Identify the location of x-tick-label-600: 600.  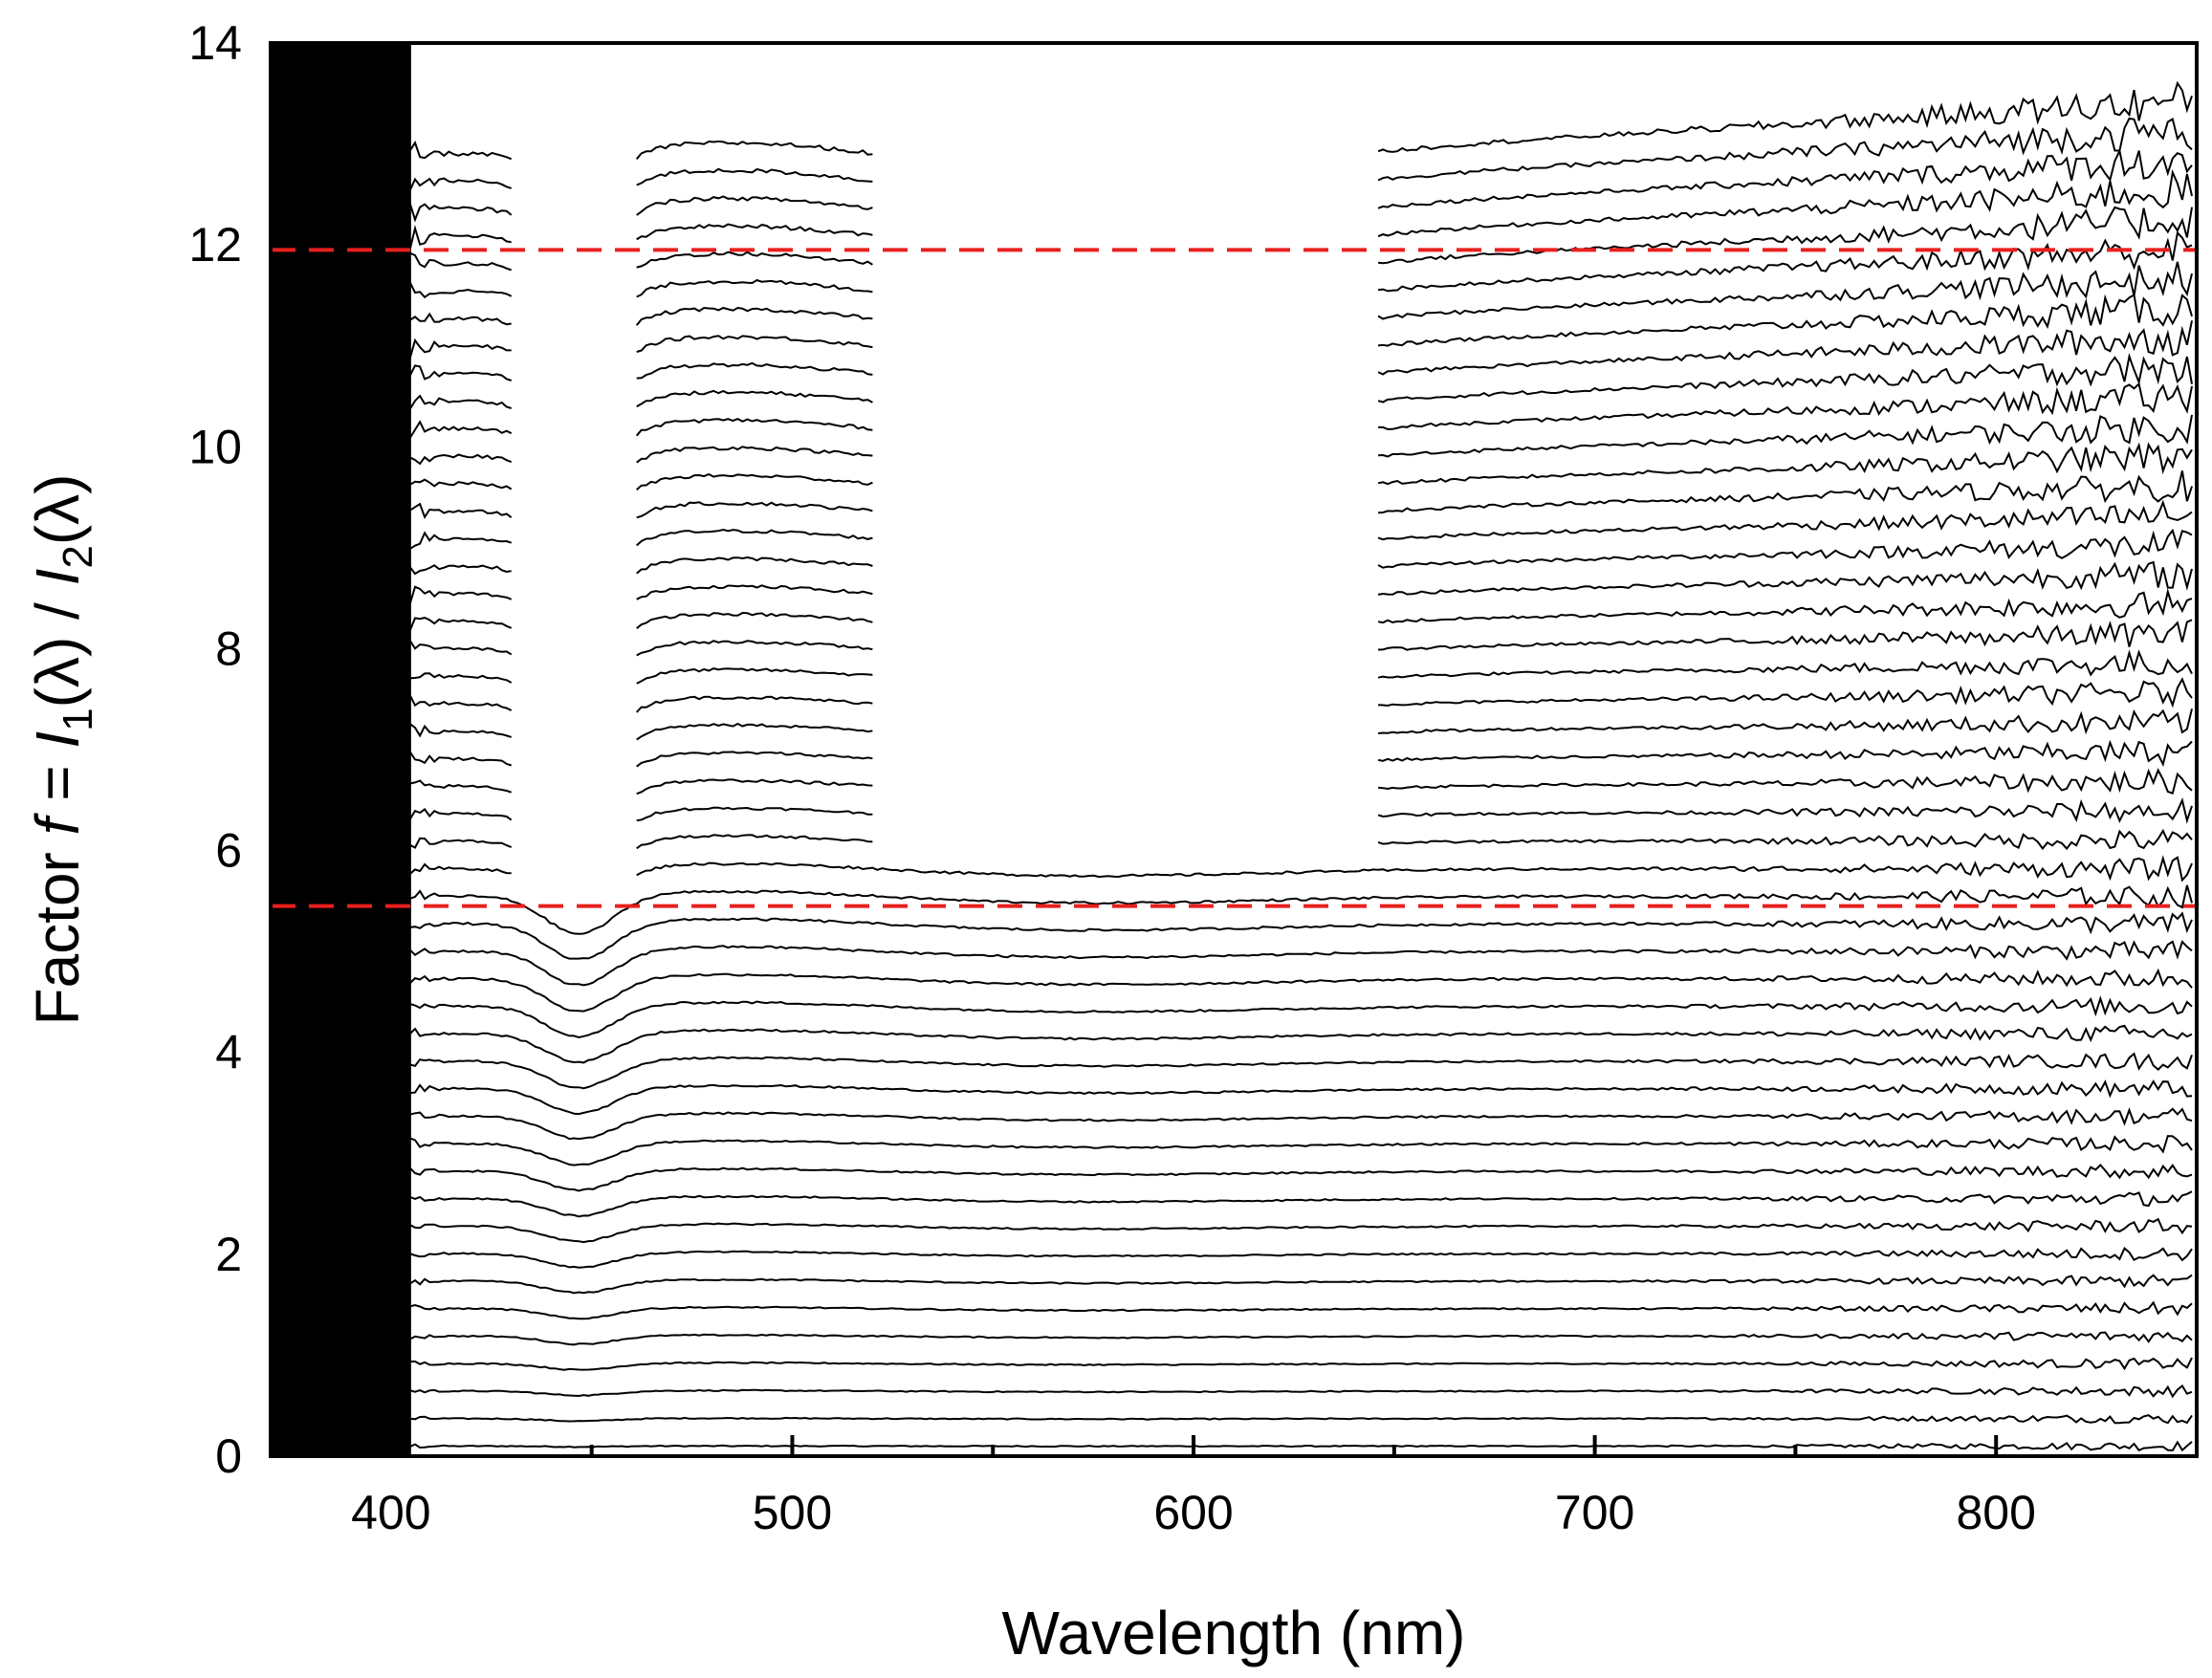
(1193, 1512).